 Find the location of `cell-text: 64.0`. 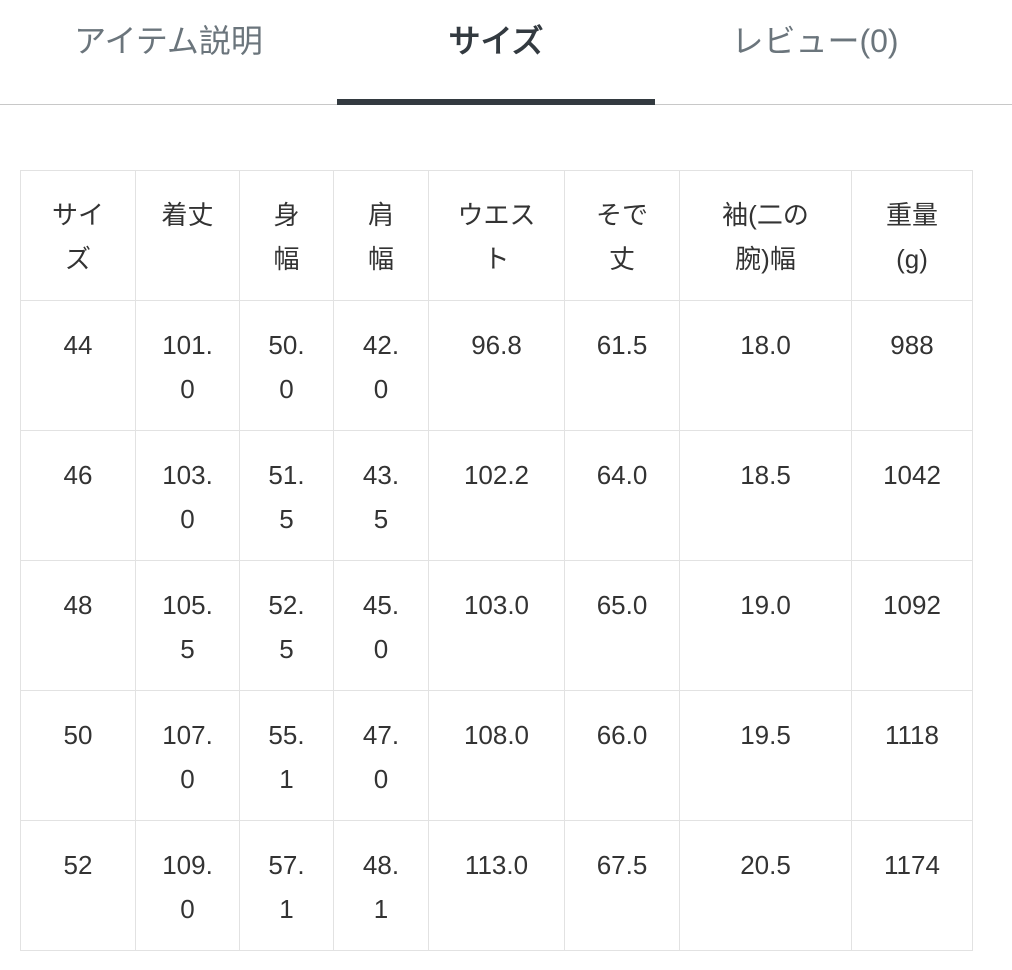

cell-text: 64.0 is located at coordinates (622, 475).